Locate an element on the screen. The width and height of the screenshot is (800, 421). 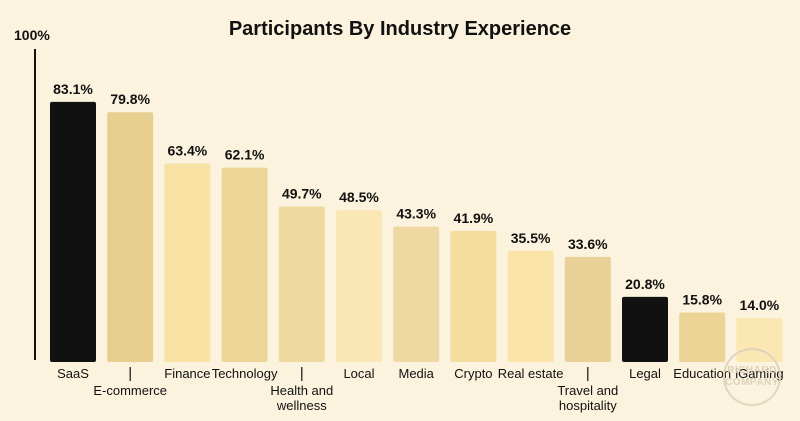
category-label-4-line-0: Health and is located at coordinates (301, 390).